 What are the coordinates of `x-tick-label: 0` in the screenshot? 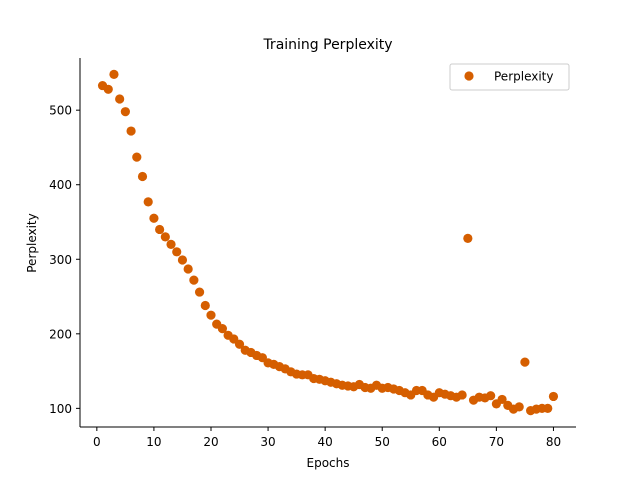 It's located at (97, 442).